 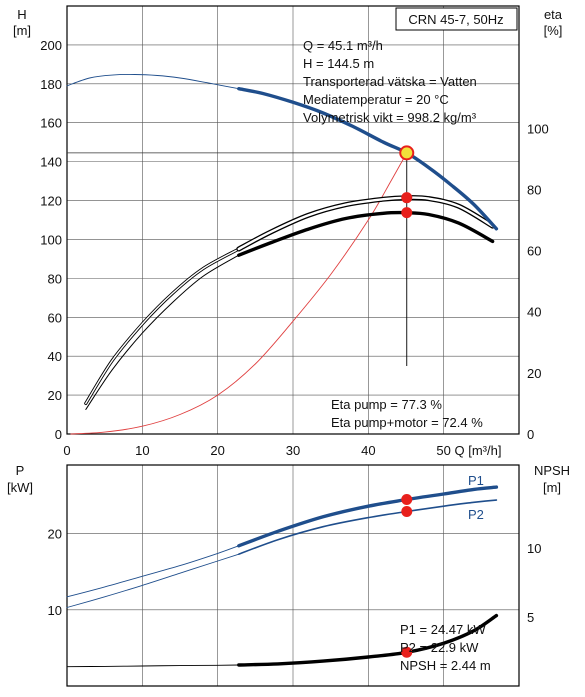 What do you see at coordinates (55, 356) in the screenshot?
I see `h-tick-label: 40` at bounding box center [55, 356].